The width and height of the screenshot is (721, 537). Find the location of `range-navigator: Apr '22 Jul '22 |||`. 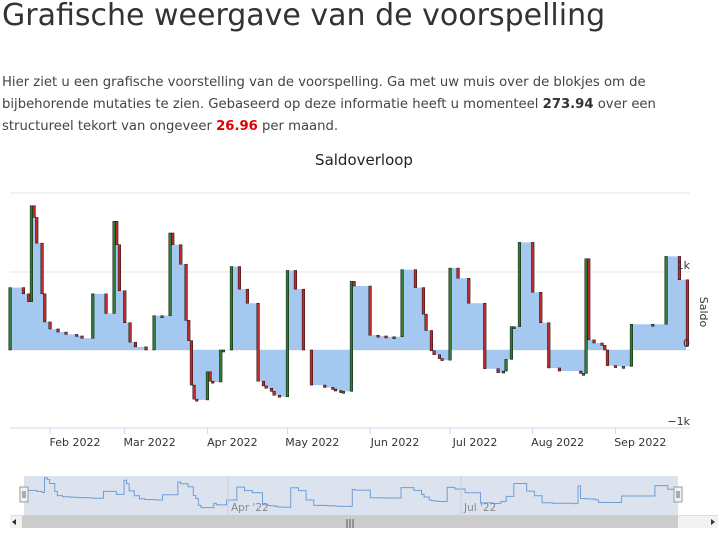

range-navigator: Apr '22 Jul '22 ||| is located at coordinates (364, 502).